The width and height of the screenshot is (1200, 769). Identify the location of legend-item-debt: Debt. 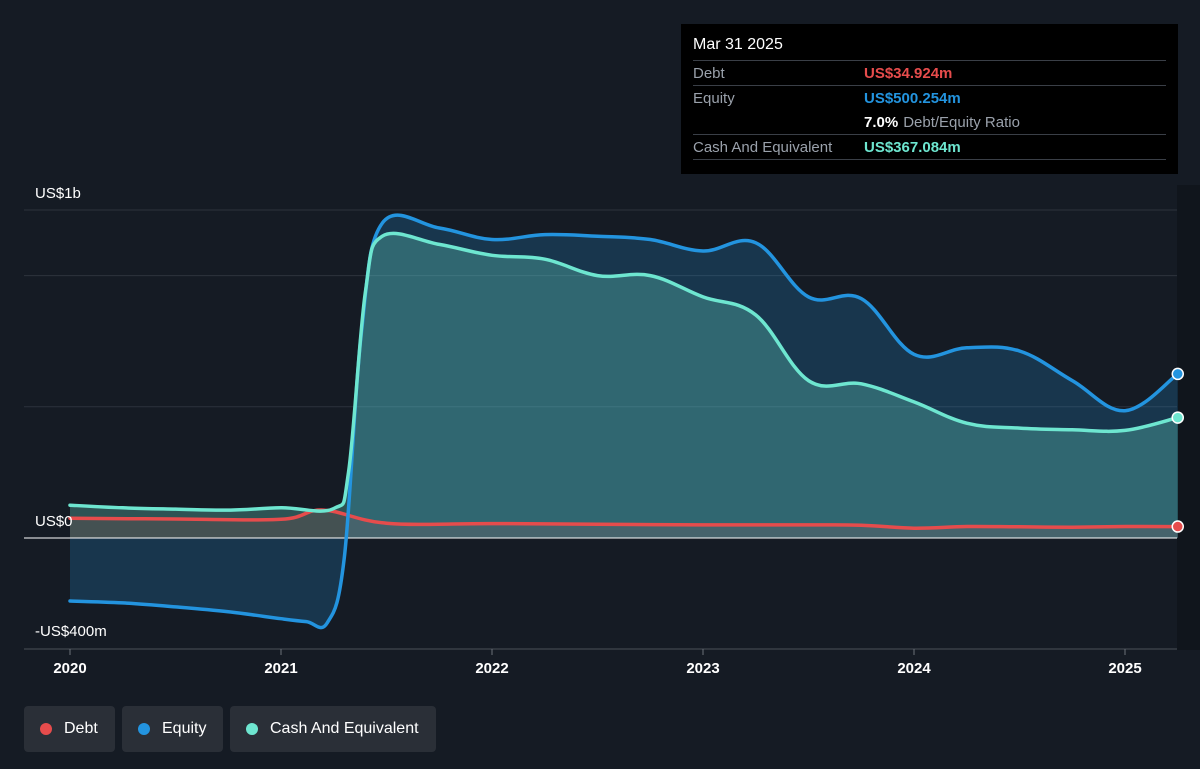
(69, 729).